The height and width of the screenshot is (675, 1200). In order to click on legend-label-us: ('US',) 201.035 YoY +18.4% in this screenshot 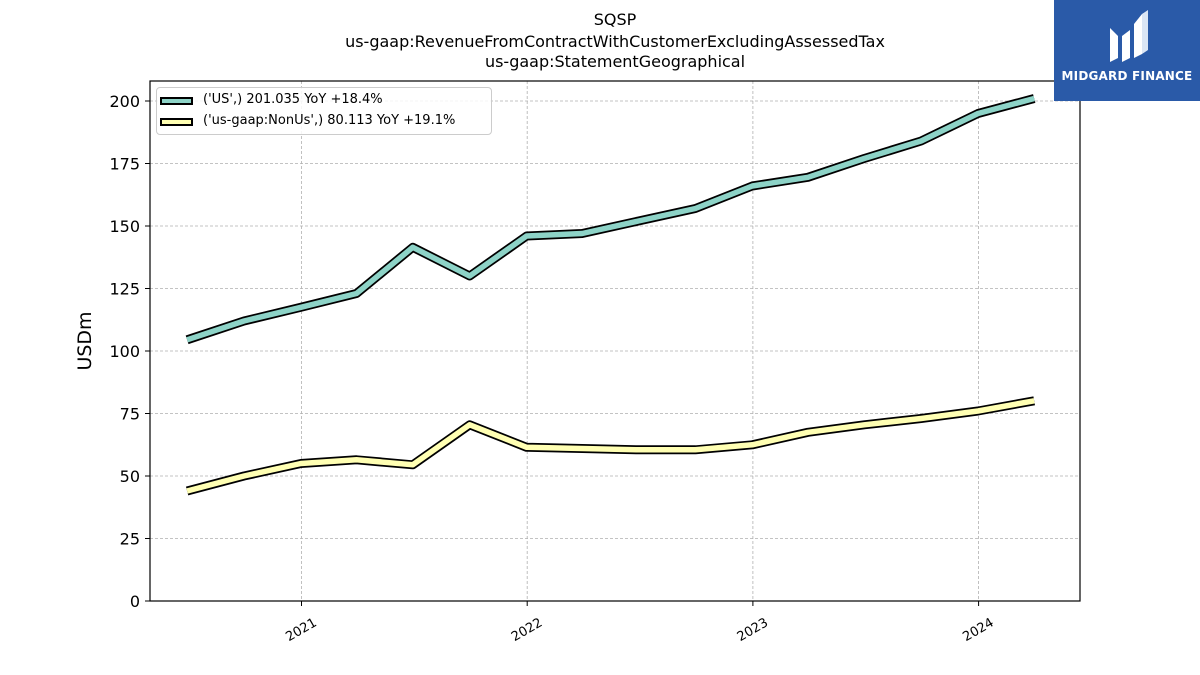, I will do `click(293, 99)`.